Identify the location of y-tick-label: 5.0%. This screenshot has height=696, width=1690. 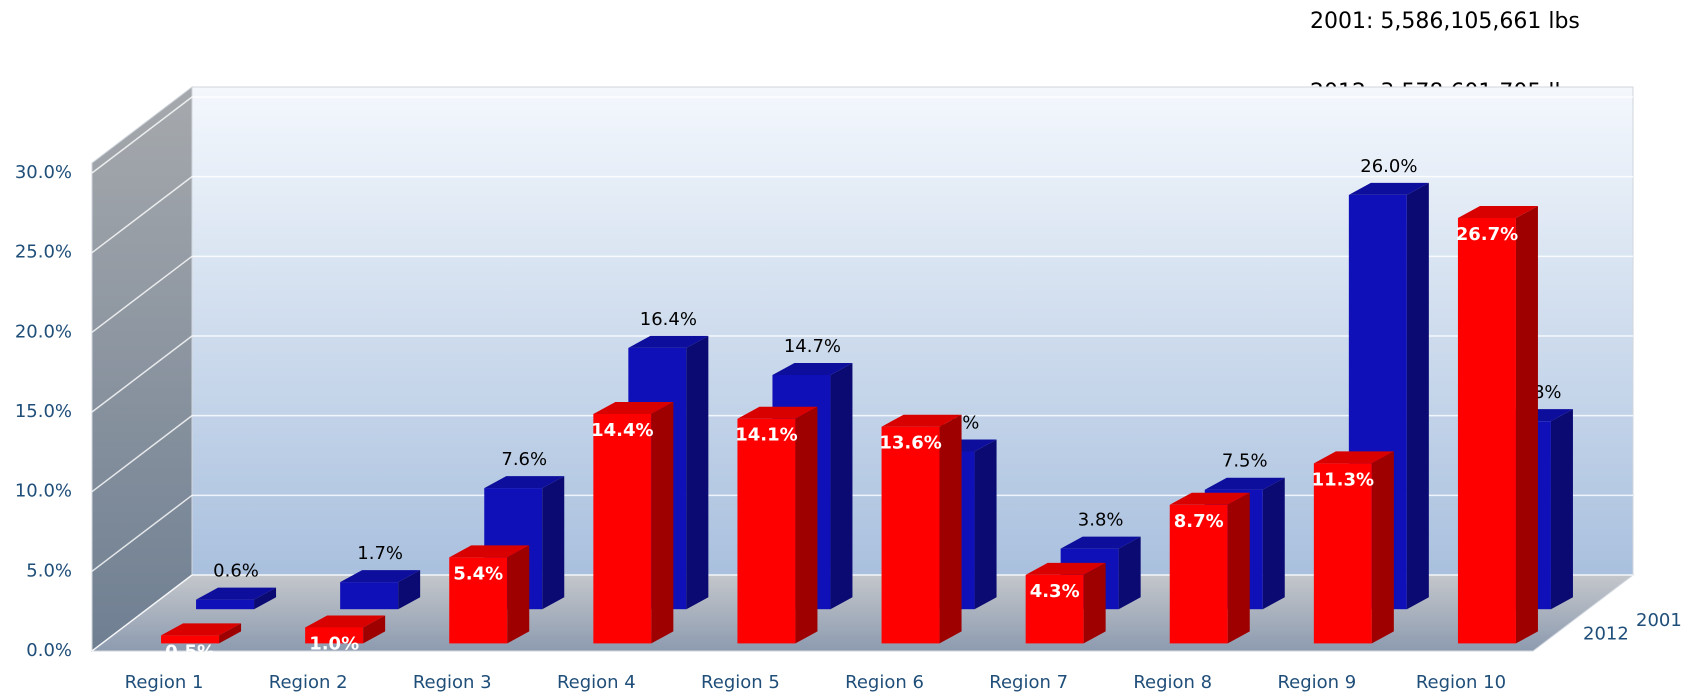
(49, 570).